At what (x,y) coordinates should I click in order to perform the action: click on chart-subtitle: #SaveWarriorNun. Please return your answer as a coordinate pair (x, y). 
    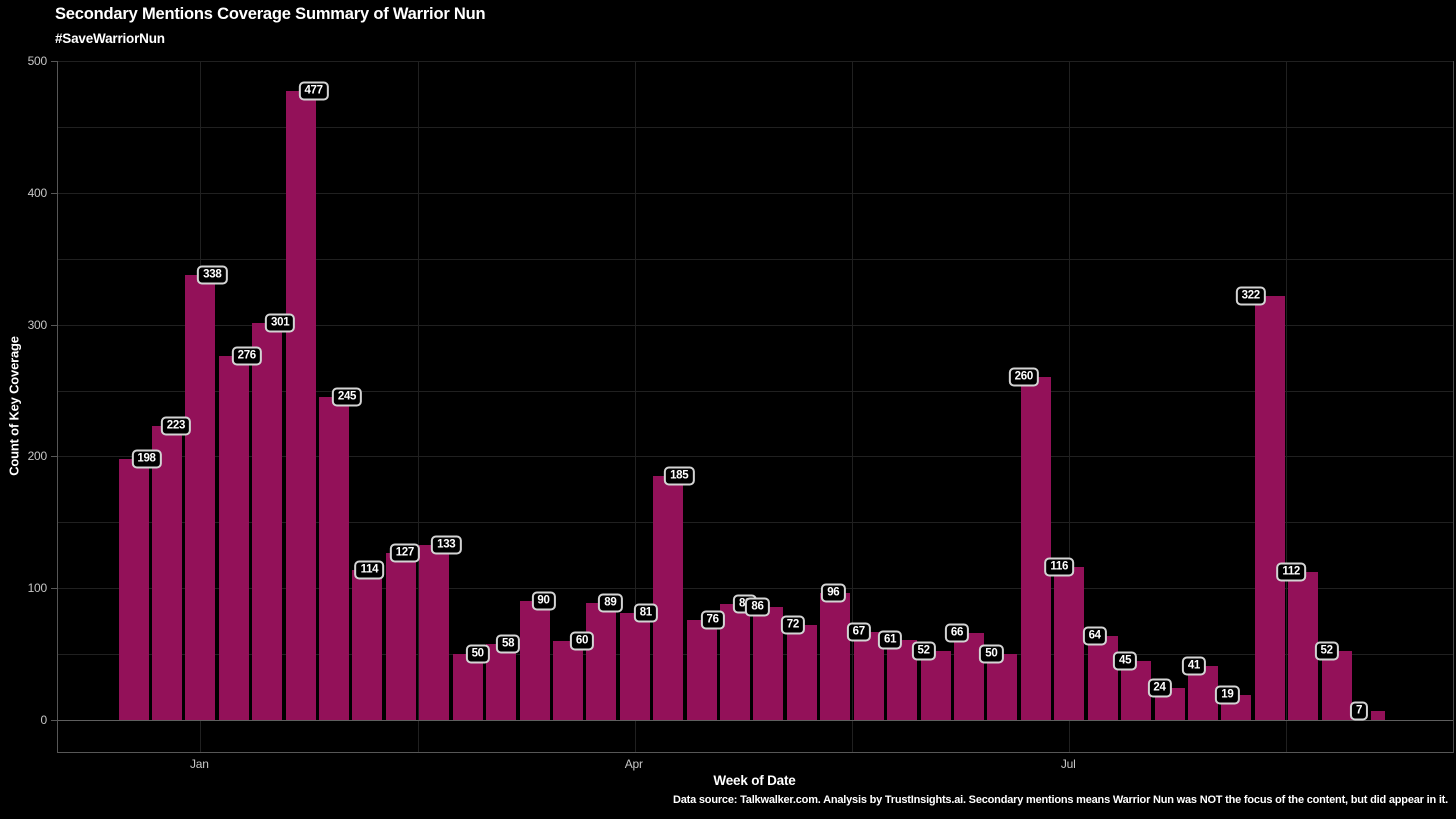
    Looking at the image, I should click on (110, 38).